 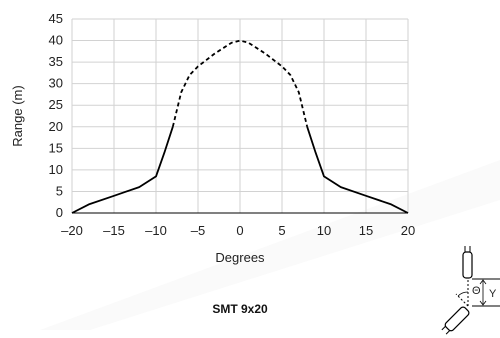 What do you see at coordinates (56, 18) in the screenshot?
I see `y-tick-label: 45` at bounding box center [56, 18].